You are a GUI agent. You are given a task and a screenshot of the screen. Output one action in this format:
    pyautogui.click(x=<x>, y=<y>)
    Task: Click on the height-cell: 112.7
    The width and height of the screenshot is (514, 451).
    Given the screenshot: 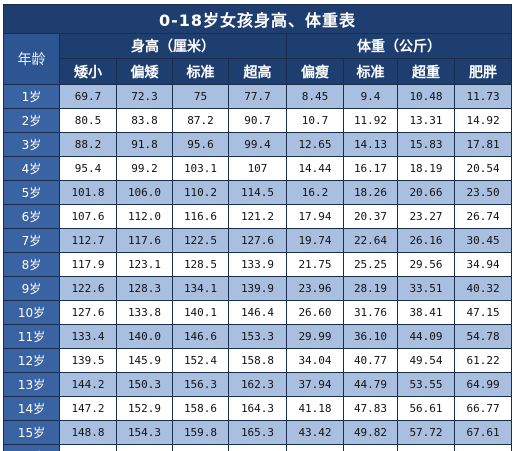 What is the action you would take?
    pyautogui.click(x=88, y=240)
    